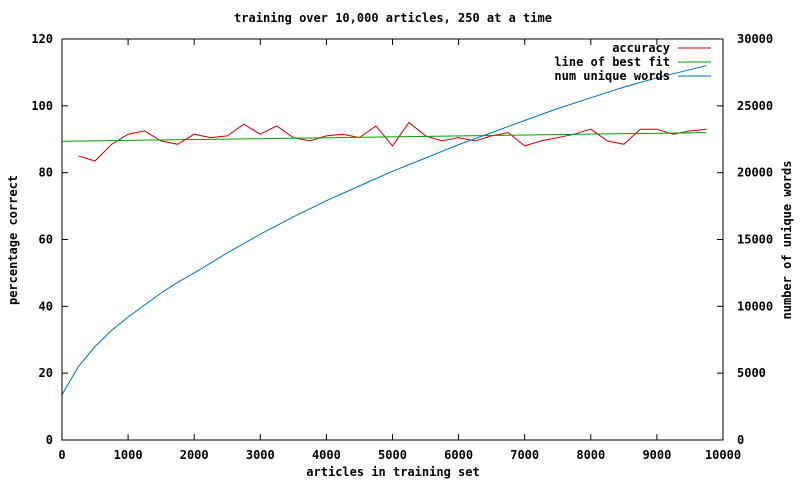 This screenshot has height=480, width=800. I want to click on x-tick-label: 9000, so click(656, 455).